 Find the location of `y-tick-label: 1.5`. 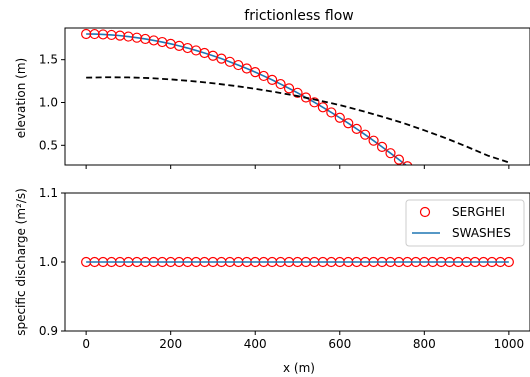

y-tick-label: 1.5 is located at coordinates (48, 60).